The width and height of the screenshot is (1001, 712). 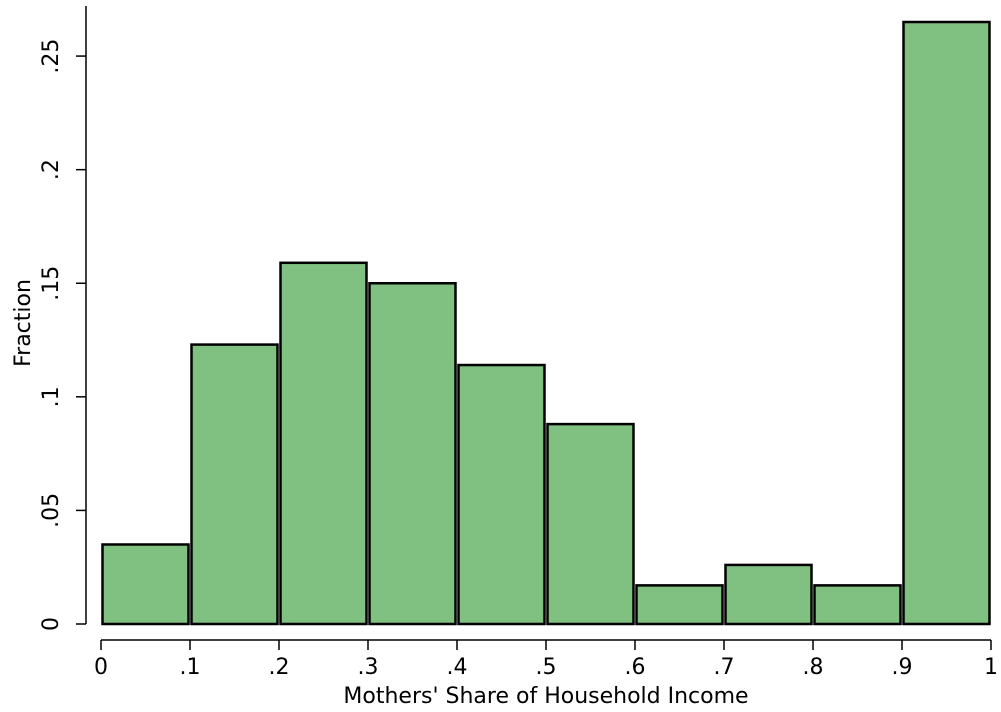 What do you see at coordinates (190, 667) in the screenshot?
I see `x-tick-label-1: .1` at bounding box center [190, 667].